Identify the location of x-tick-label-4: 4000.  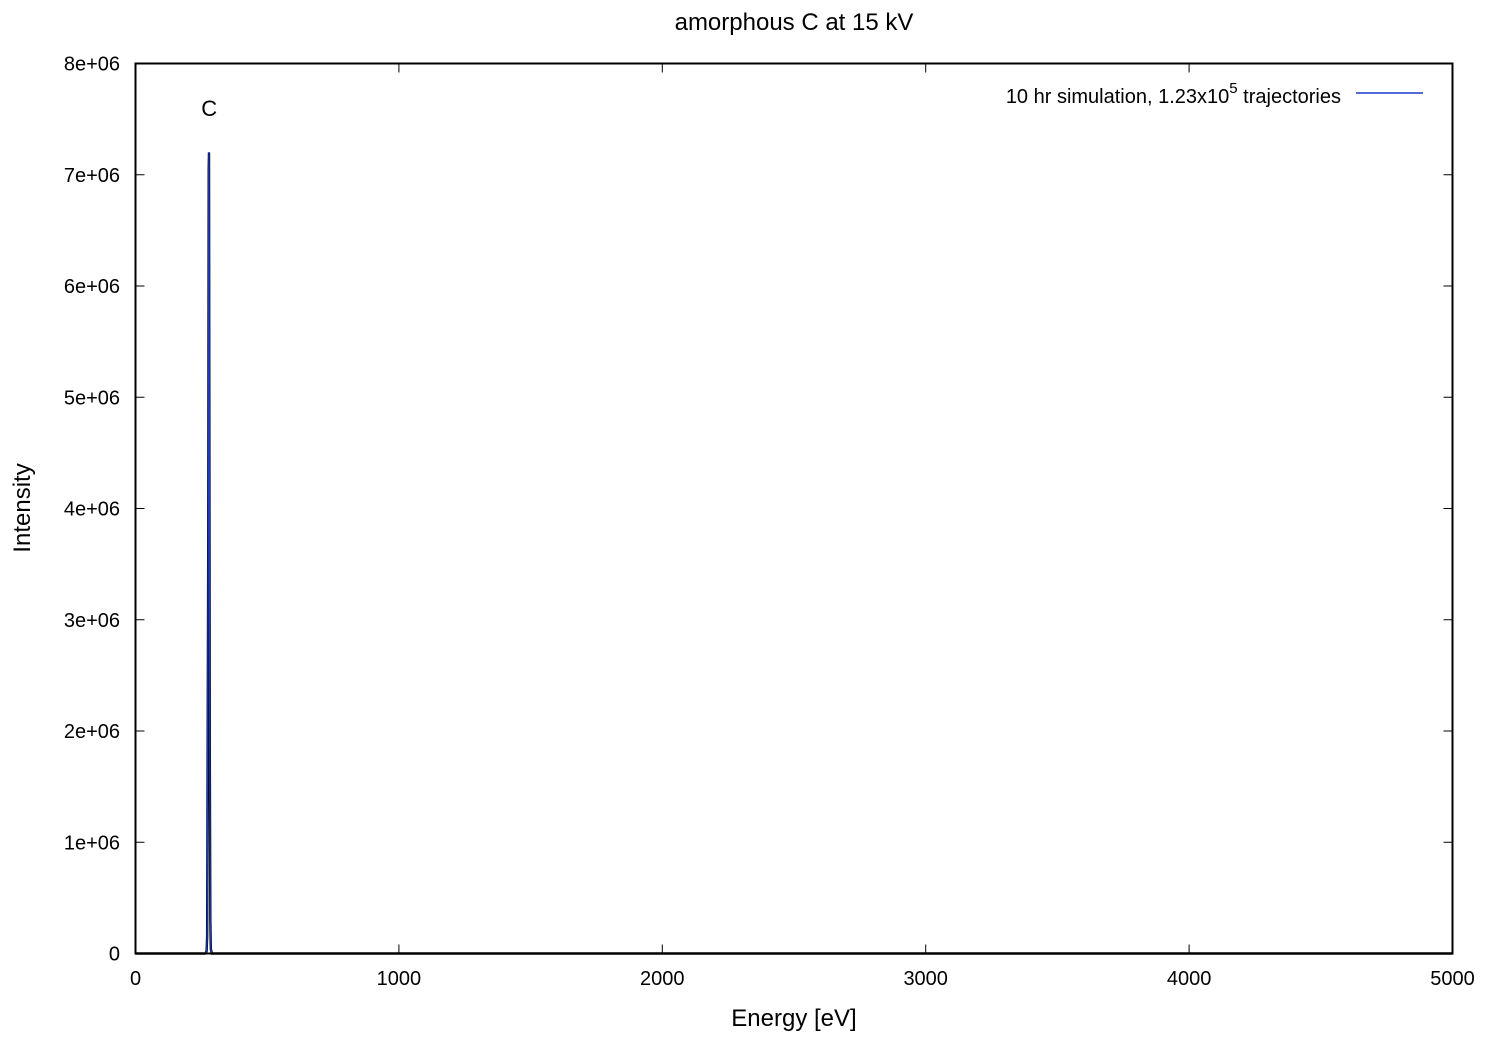
(1189, 979).